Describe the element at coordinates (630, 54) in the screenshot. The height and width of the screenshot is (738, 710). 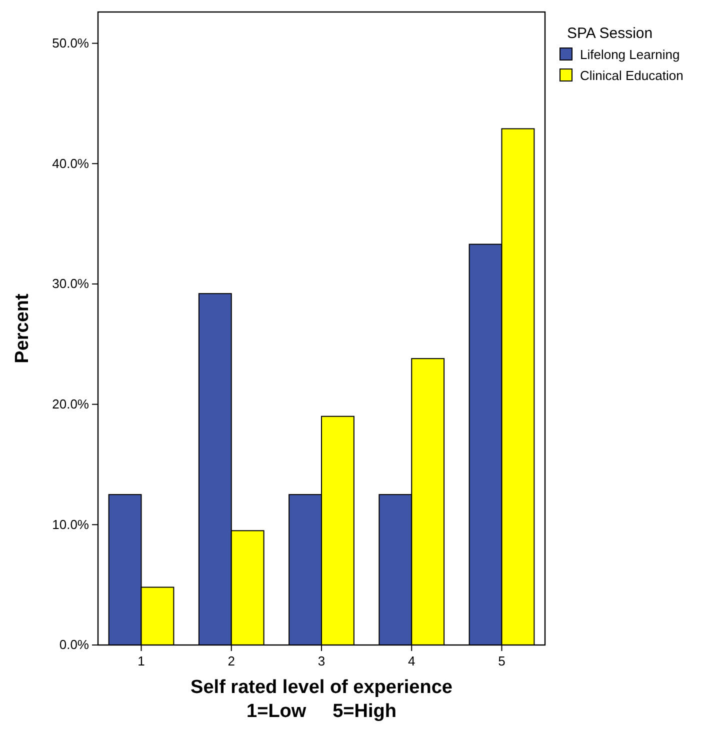
I see `legend-label: Lifelong Learning` at that location.